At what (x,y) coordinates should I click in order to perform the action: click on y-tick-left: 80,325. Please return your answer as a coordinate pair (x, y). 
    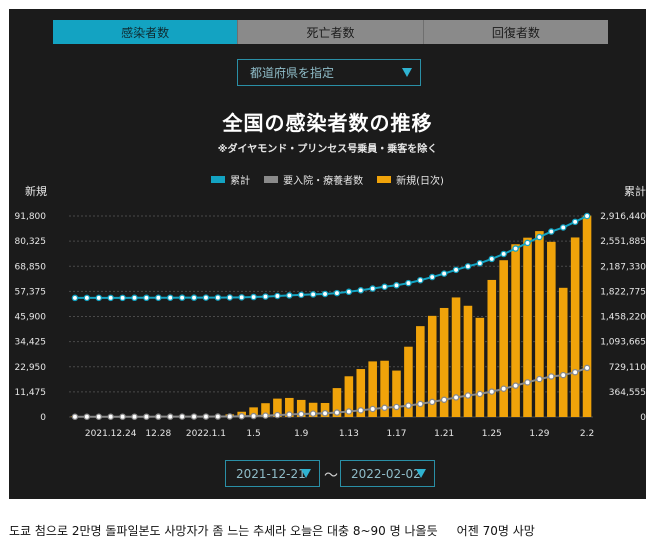
    Looking at the image, I should click on (31, 242).